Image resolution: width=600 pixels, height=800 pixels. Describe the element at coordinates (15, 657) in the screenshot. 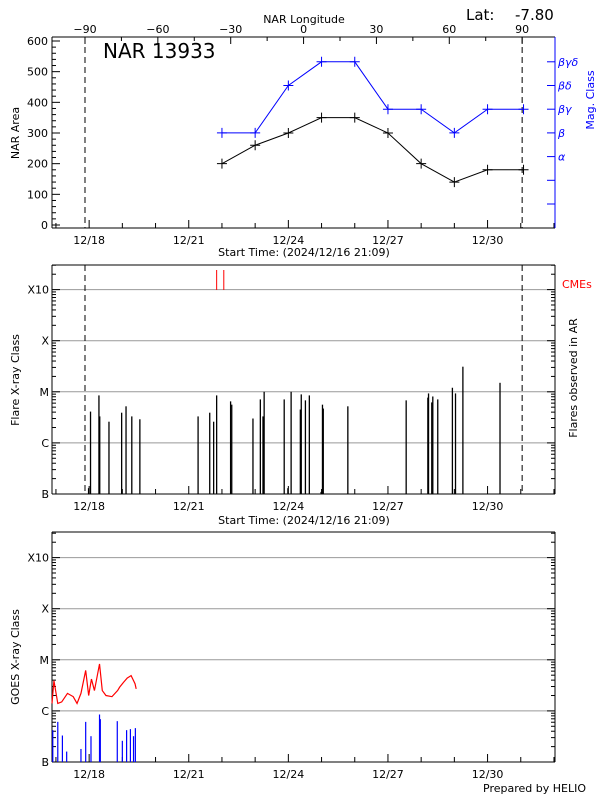

I see `y-axis-label-3: GOES X-ray Class` at that location.